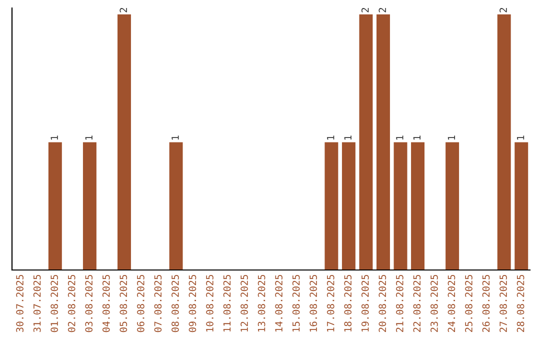 The image size is (540, 340). I want to click on x-tick-label: 18.08.2025, so click(348, 303).